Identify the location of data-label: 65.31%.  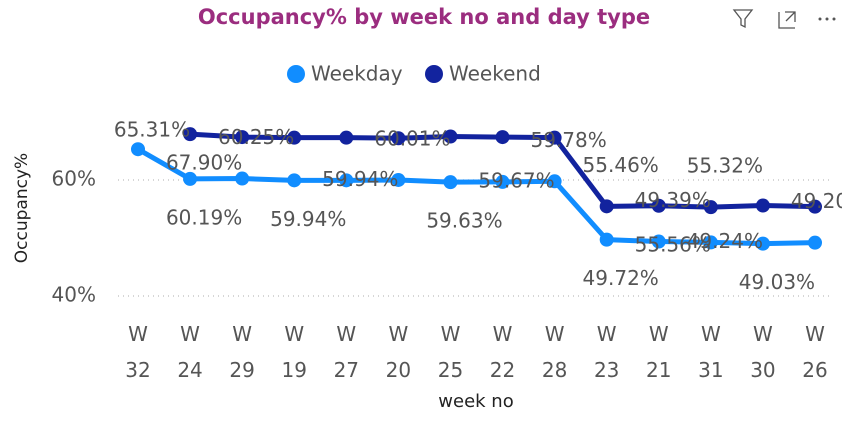
(152, 130).